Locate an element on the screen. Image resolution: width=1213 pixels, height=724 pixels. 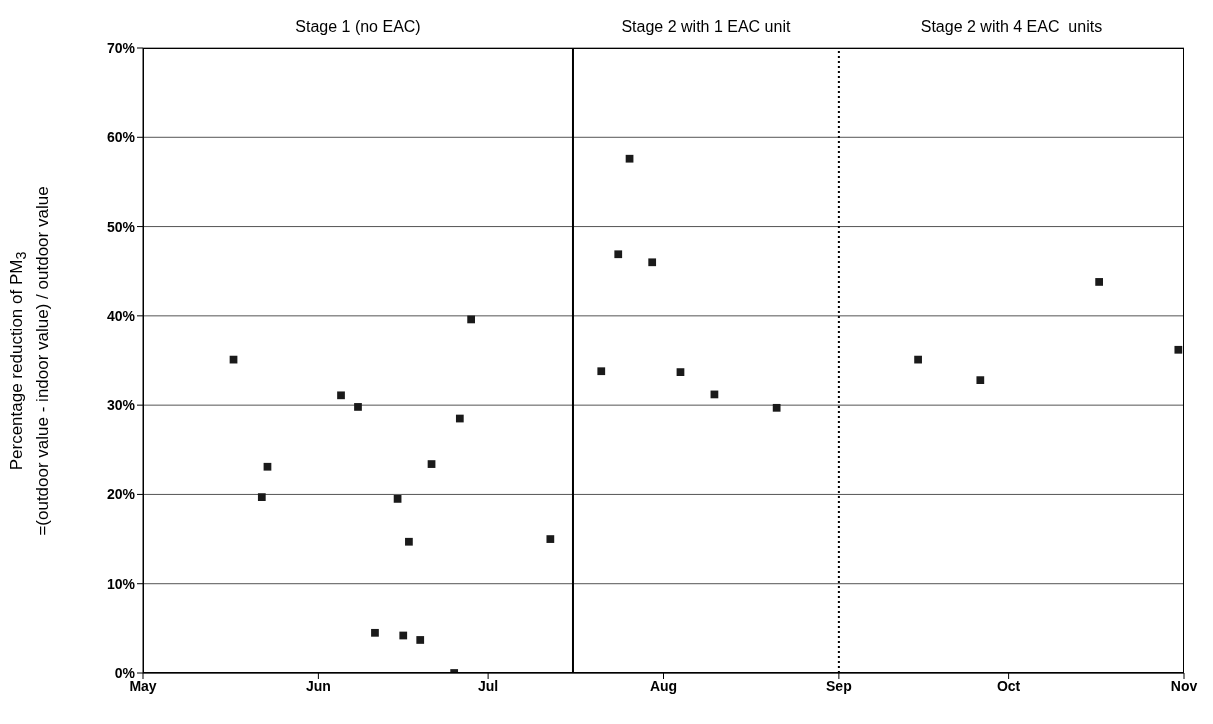
x-tick-label: Nov is located at coordinates (1184, 685).